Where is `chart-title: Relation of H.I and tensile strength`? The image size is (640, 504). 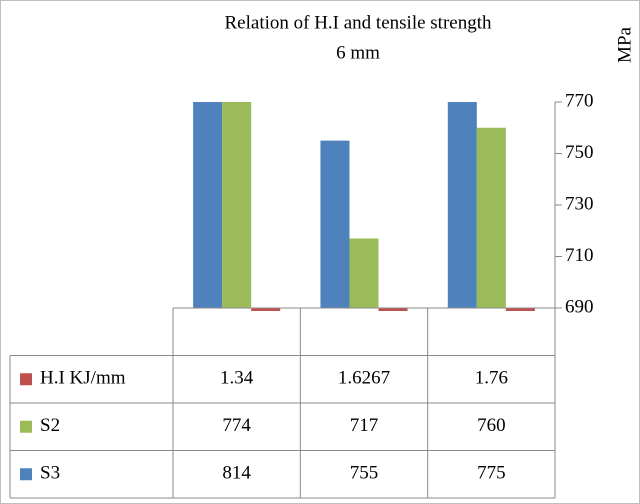
chart-title: Relation of H.I and tensile strength is located at coordinates (358, 22).